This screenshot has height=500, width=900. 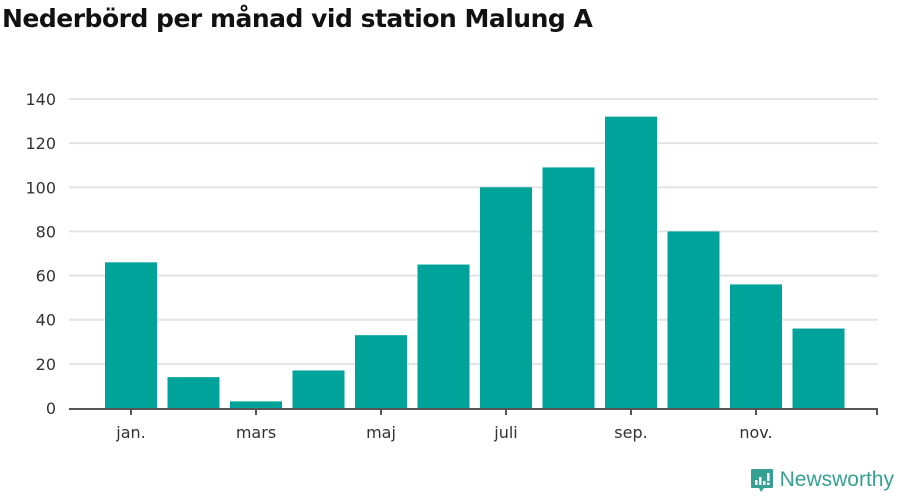 I want to click on newsworthy-logo-icon, so click(x=761, y=480).